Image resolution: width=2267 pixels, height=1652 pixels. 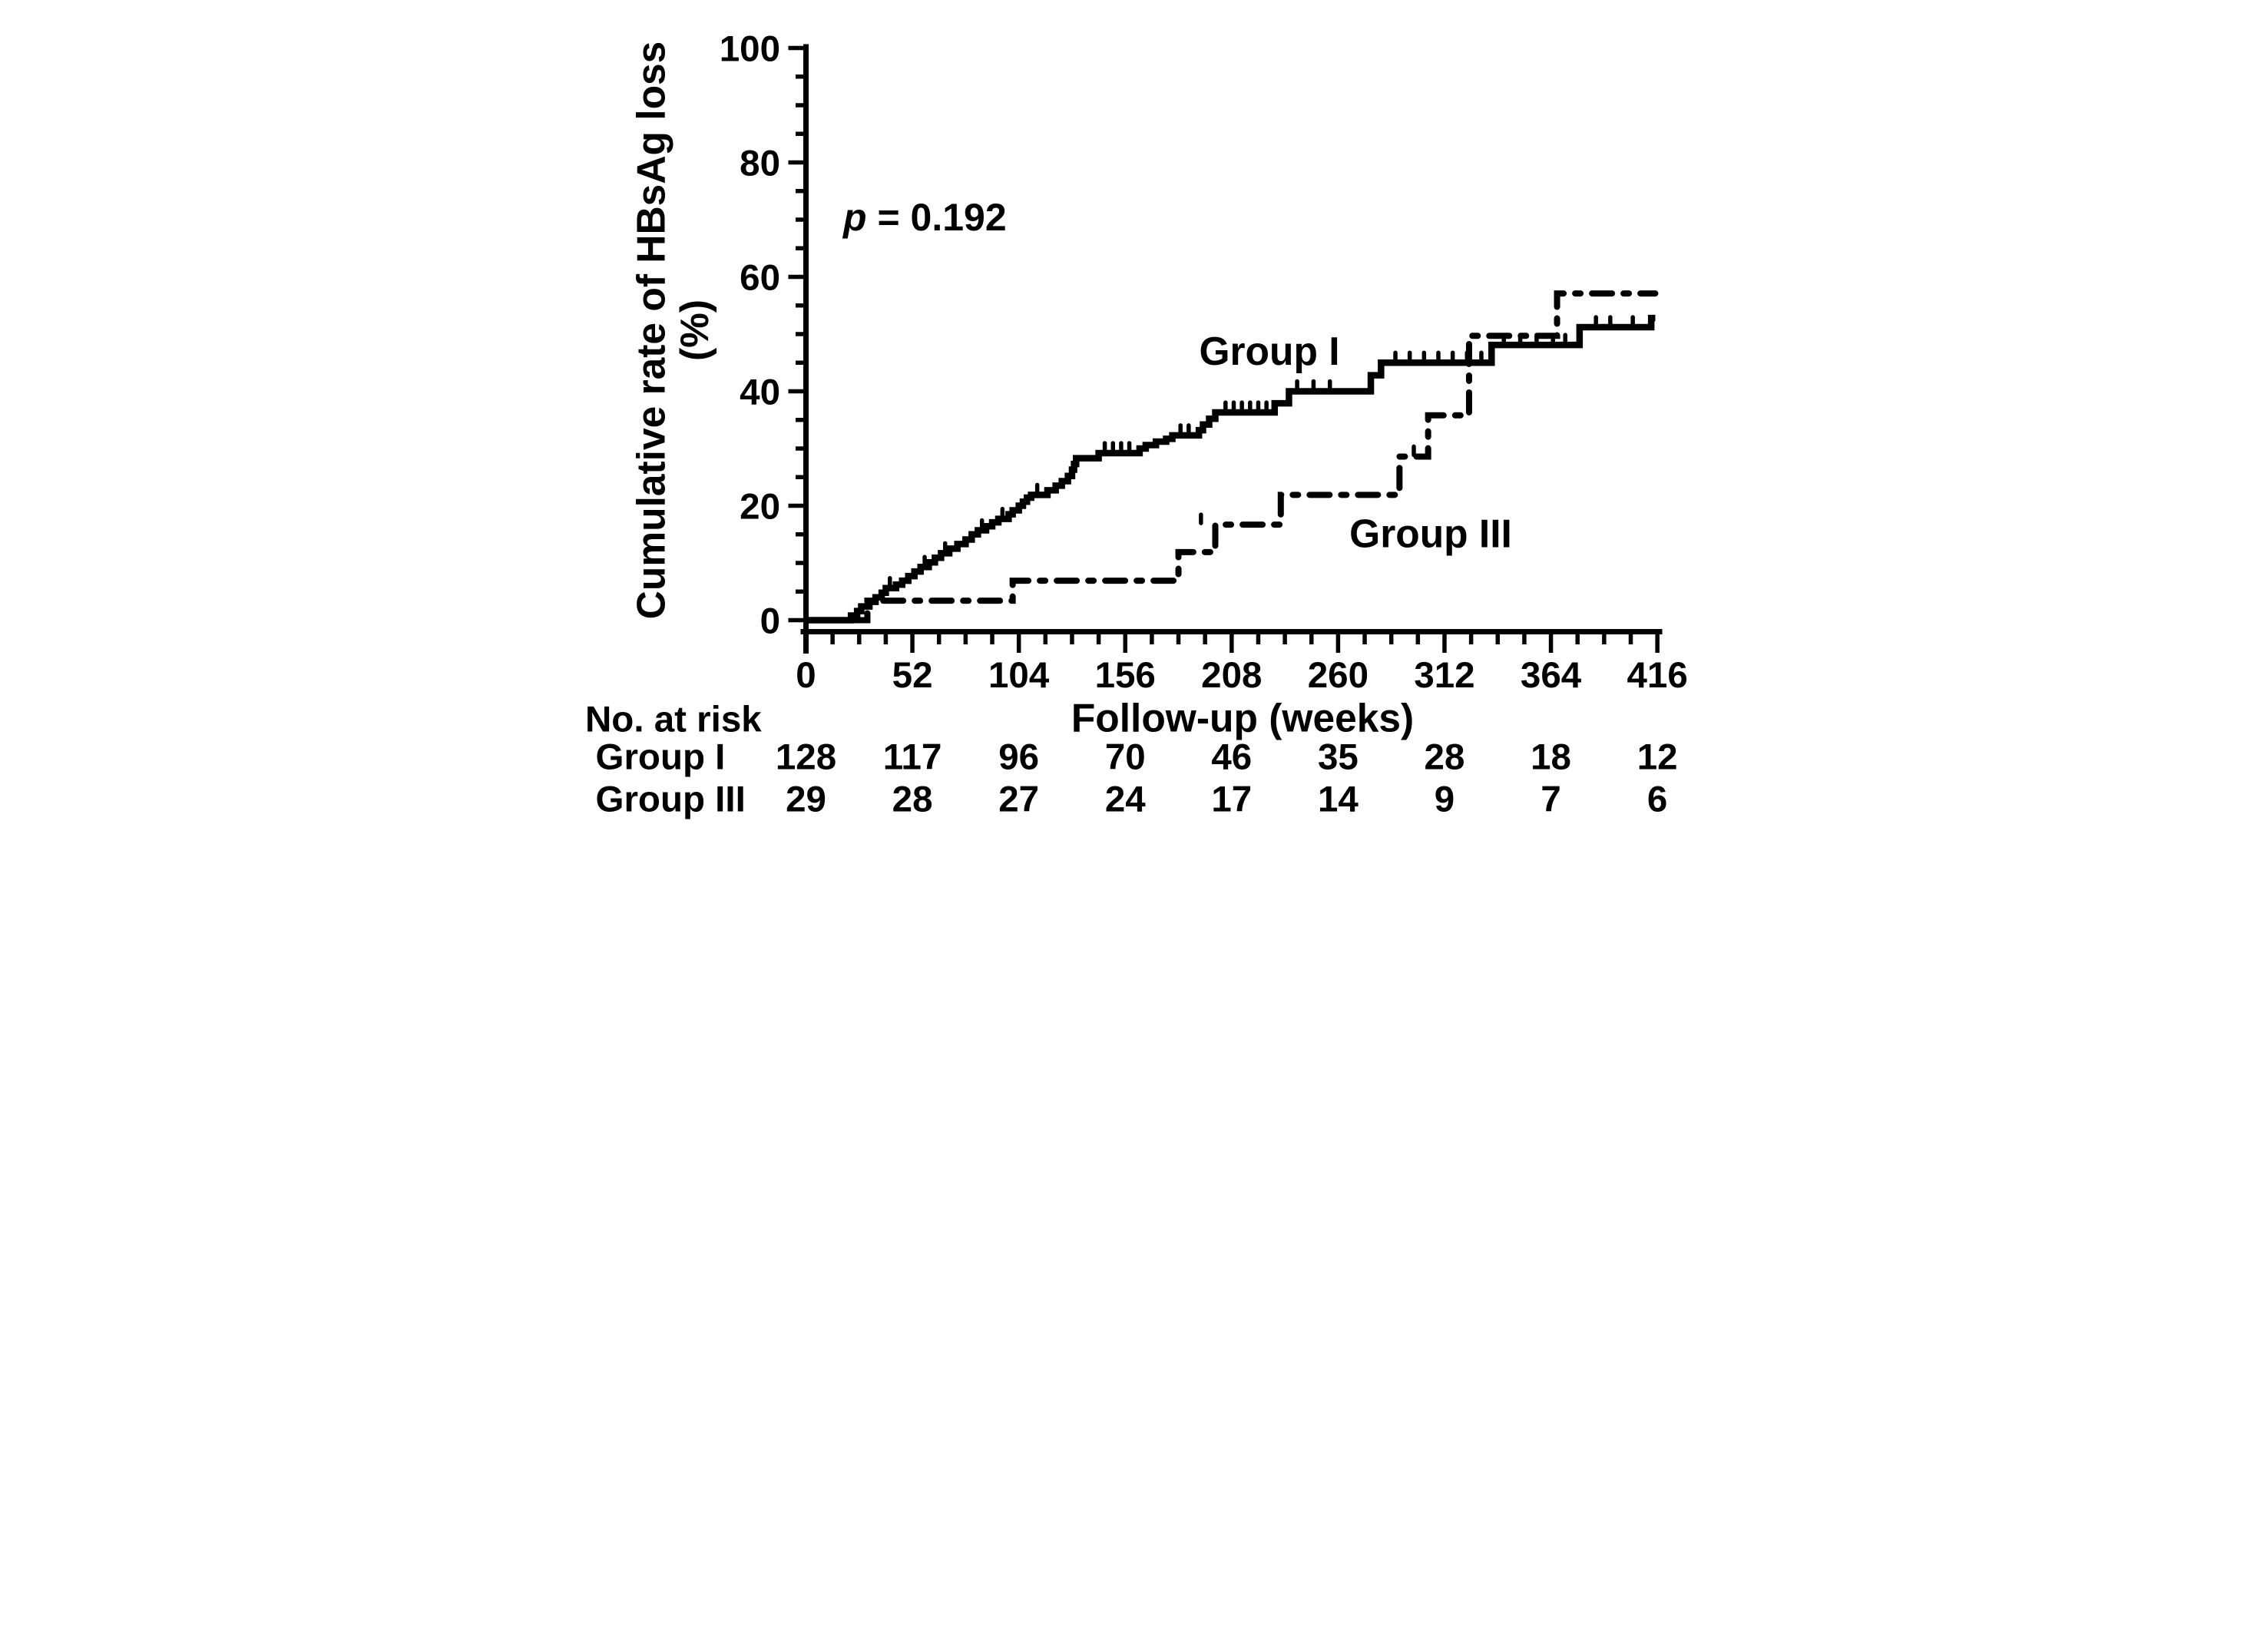 I want to click on risk-count: 7, so click(x=1551, y=800).